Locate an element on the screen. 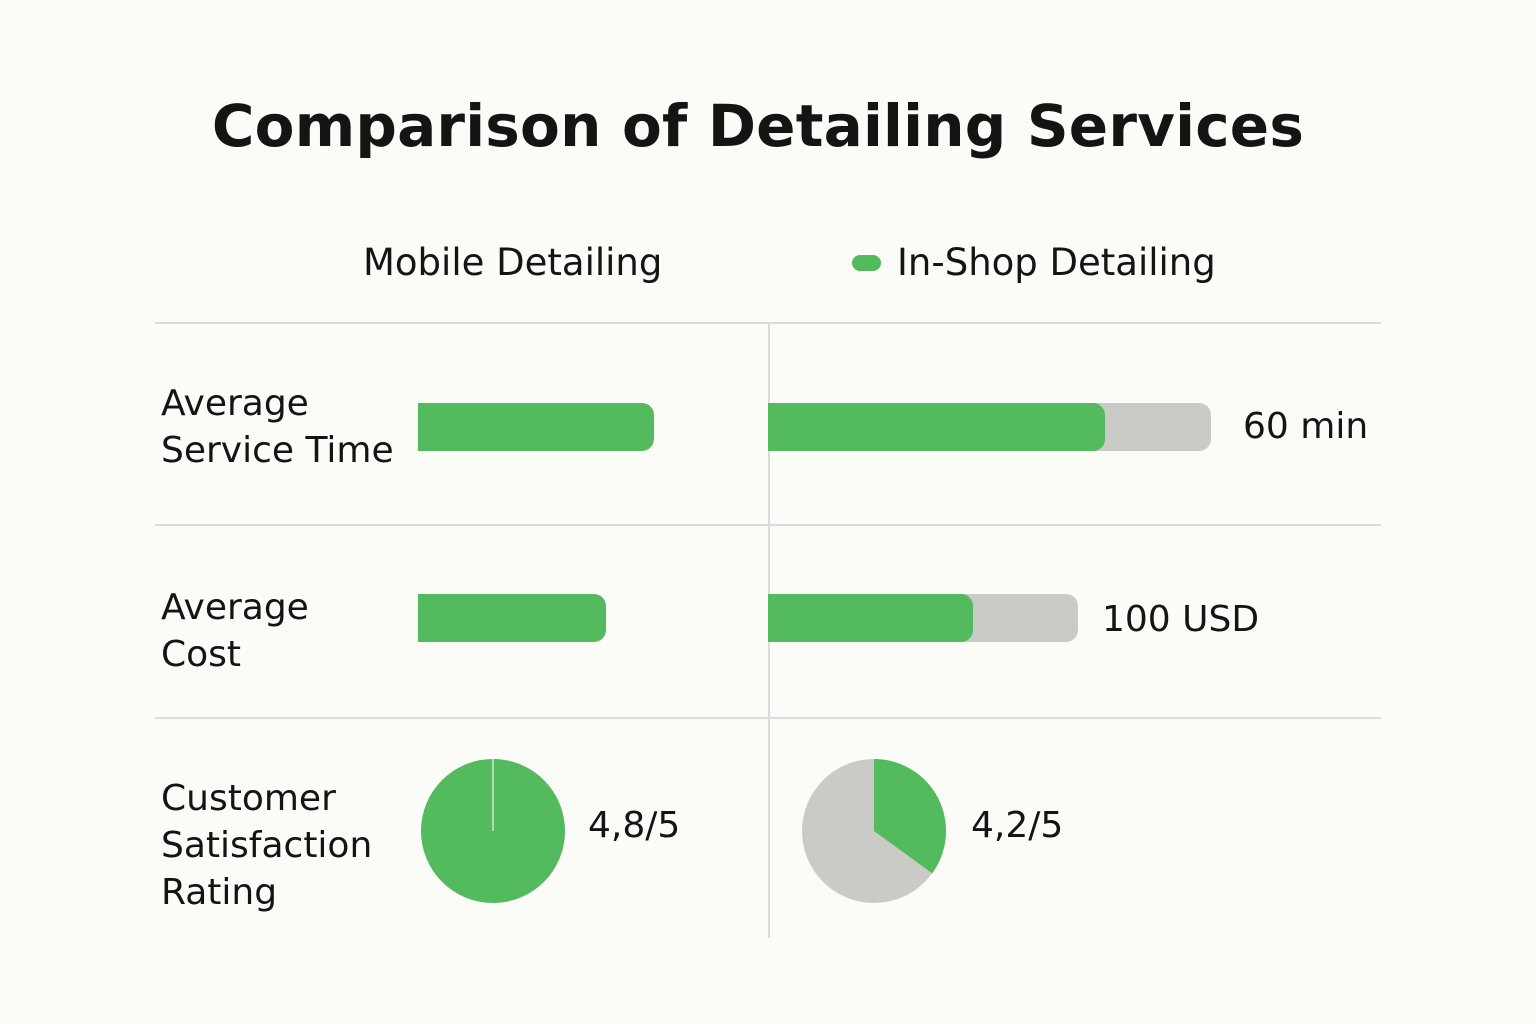  bar-mobile-cost is located at coordinates (512, 618).